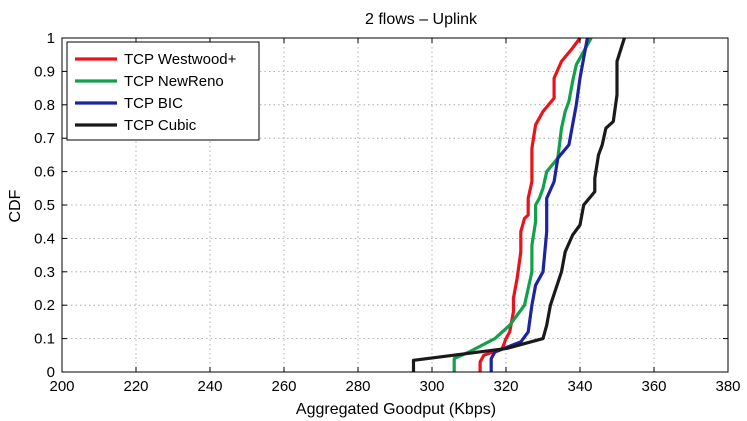 The width and height of the screenshot is (747, 421). I want to click on x-tick-label: 300, so click(431, 386).